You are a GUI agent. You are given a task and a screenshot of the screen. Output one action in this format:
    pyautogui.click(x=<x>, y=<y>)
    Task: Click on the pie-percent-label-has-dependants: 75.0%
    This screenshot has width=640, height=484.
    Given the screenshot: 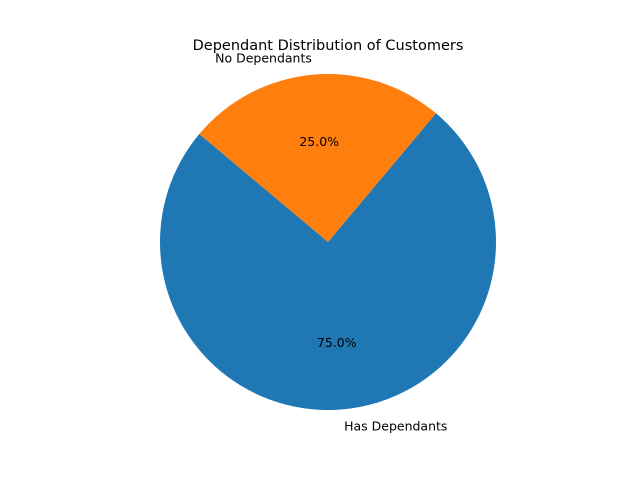 What is the action you would take?
    pyautogui.click(x=337, y=342)
    